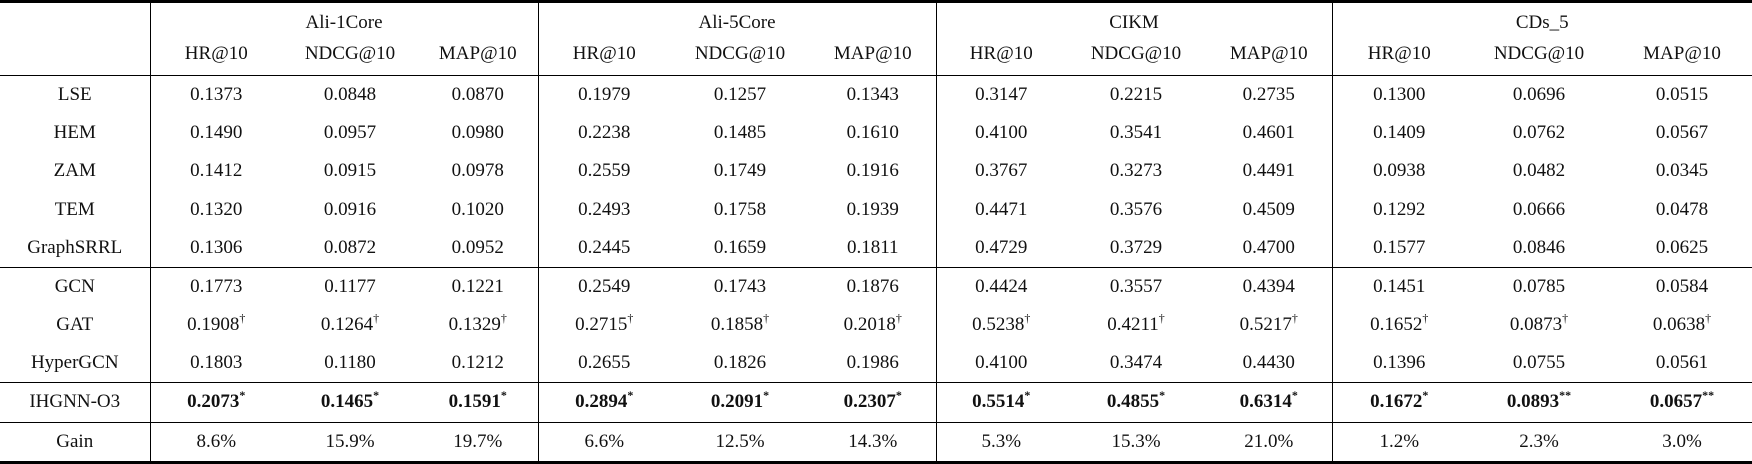  What do you see at coordinates (1268, 209) in the screenshot?
I see `metric-cell: 0.4509` at bounding box center [1268, 209].